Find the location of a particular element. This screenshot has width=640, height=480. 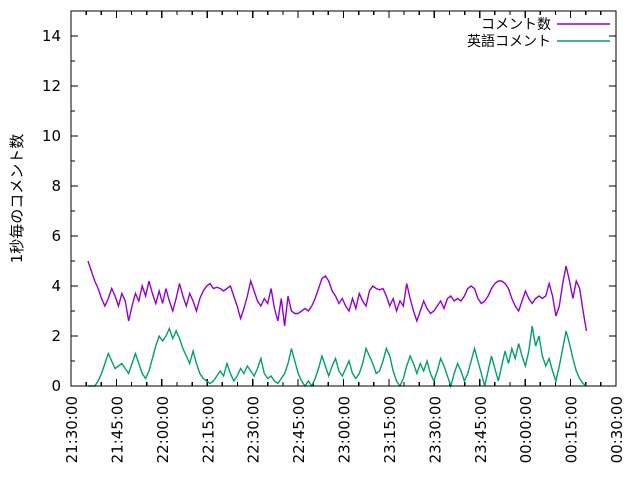

y-tick-label: 4 is located at coordinates (56, 286).